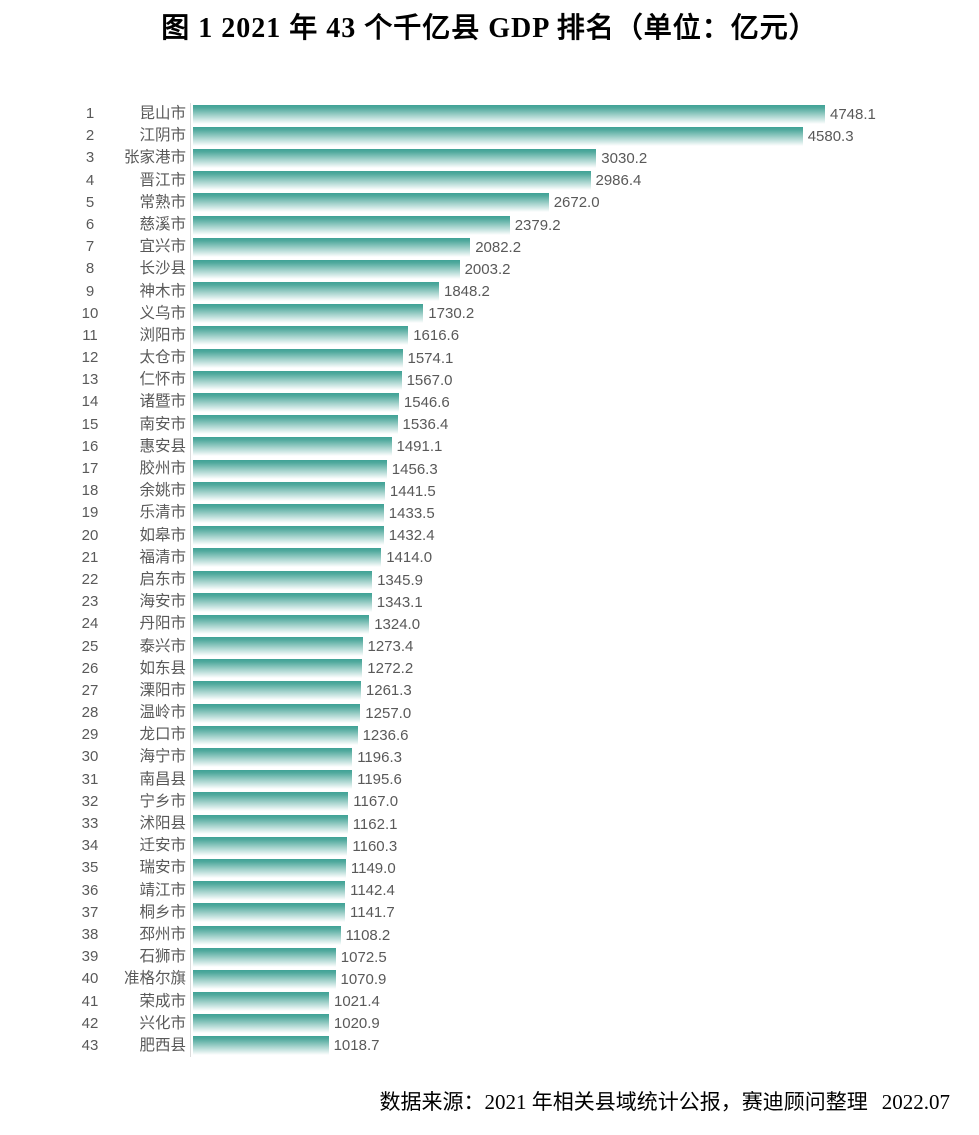 The image size is (979, 1135). I want to click on rank-label: 42, so click(90, 1023).